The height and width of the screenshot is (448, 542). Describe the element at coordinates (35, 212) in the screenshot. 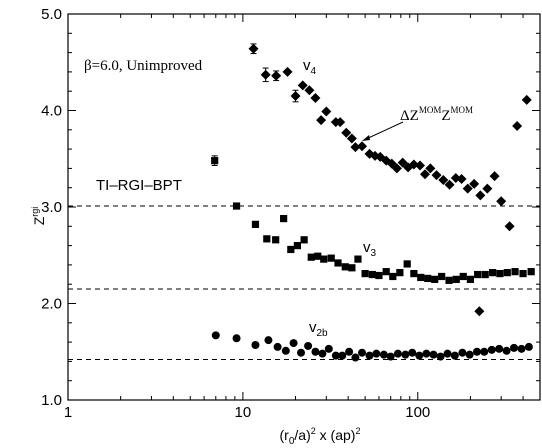

I see `y-axis-label-sup: rgi` at that location.